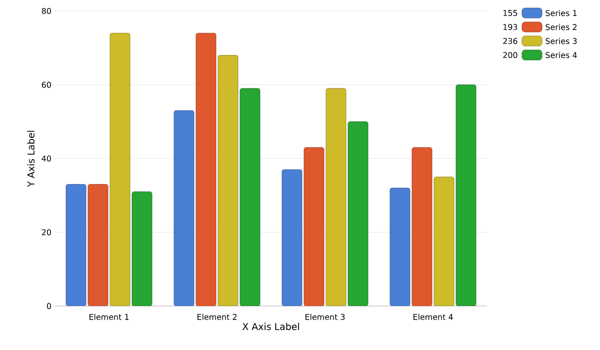 The height and width of the screenshot is (350, 600). What do you see at coordinates (31, 158) in the screenshot?
I see `y-axis-title: Y Axis Label` at bounding box center [31, 158].